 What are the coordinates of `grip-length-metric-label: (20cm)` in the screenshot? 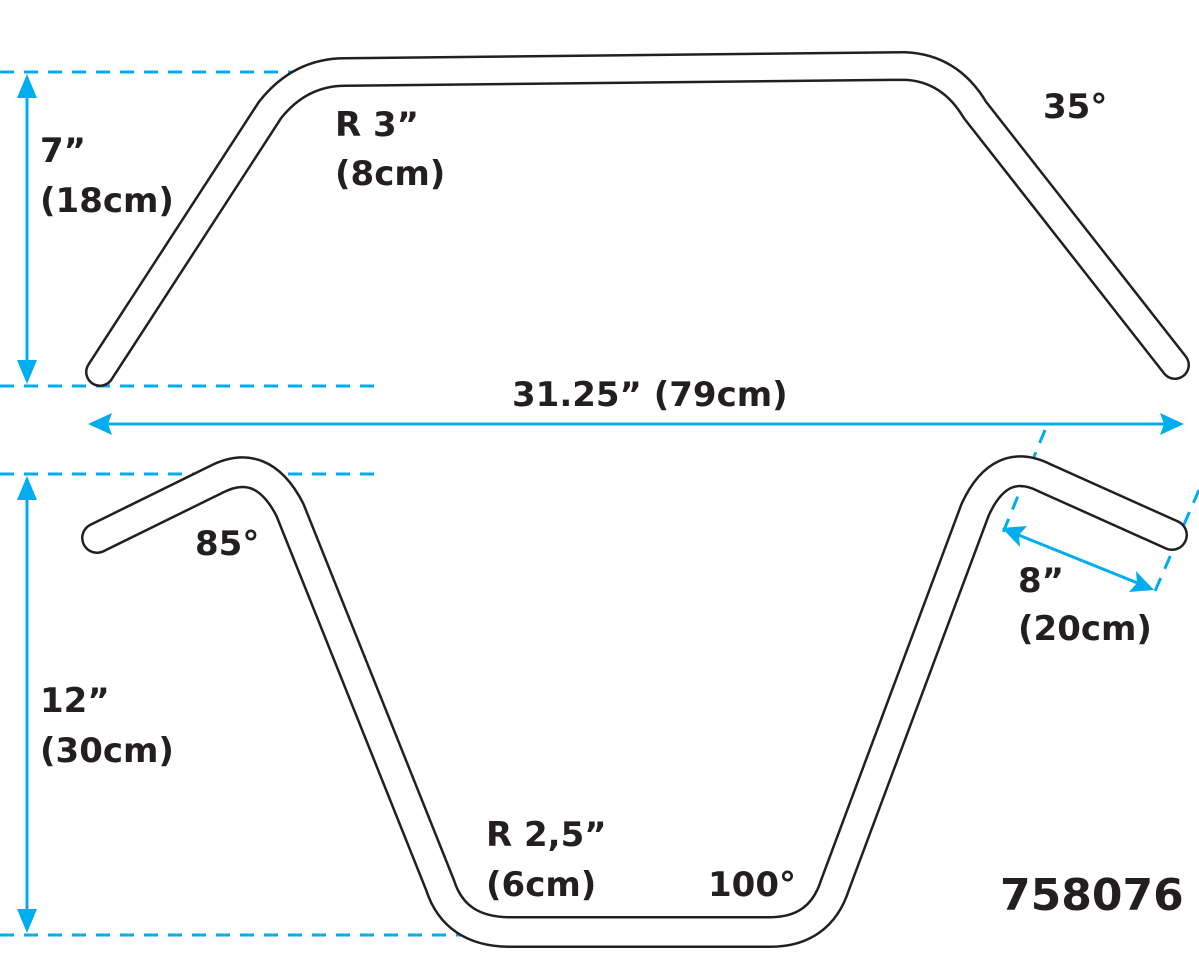 It's located at (1085, 629).